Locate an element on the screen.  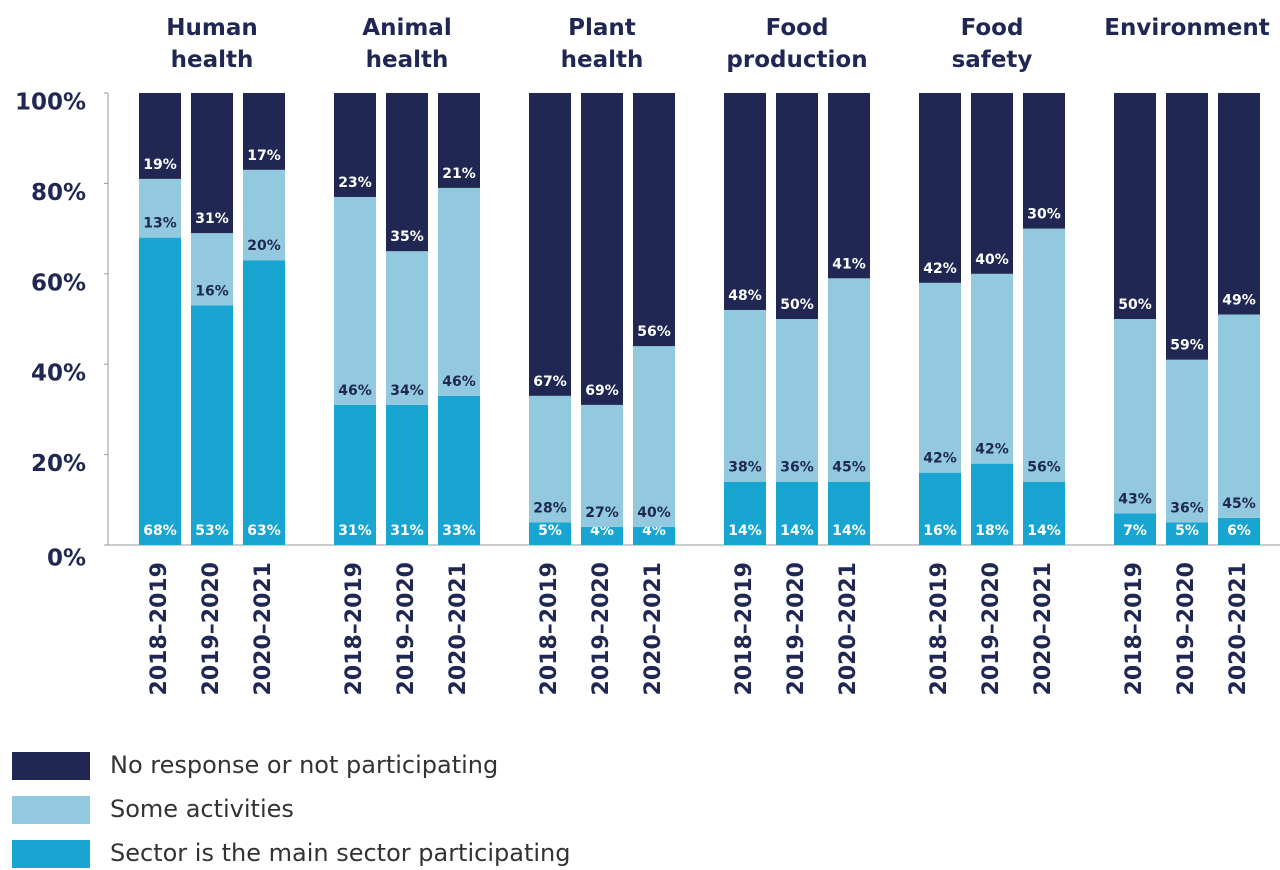
value-label: 42% is located at coordinates (992, 450).